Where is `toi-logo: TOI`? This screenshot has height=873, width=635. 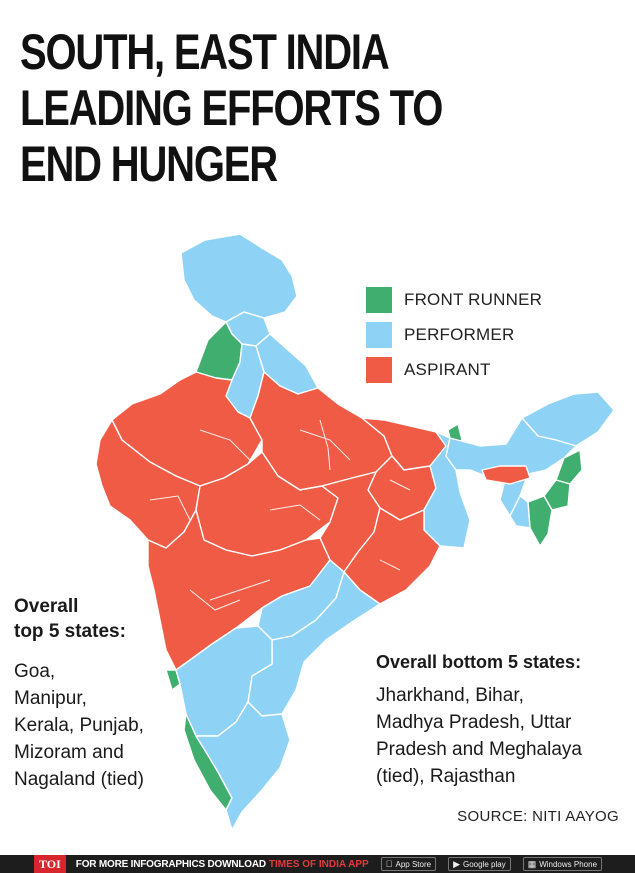 toi-logo: TOI is located at coordinates (50, 864).